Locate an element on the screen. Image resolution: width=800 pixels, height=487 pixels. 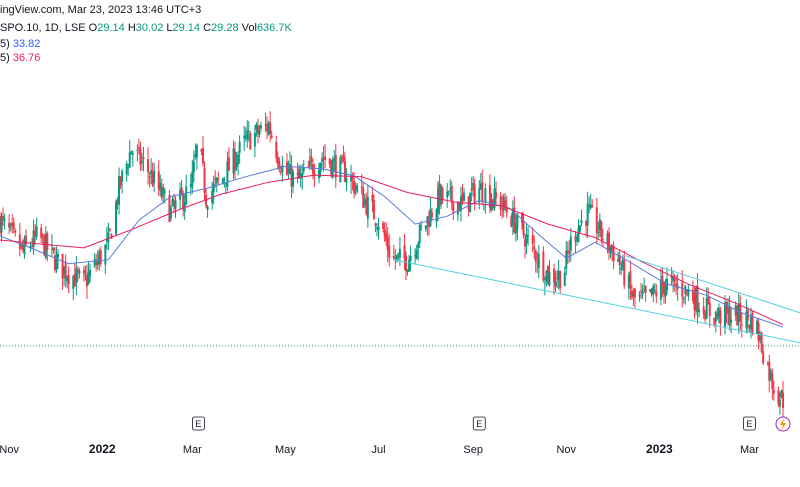
x-tick-label: Jul is located at coordinates (378, 450).